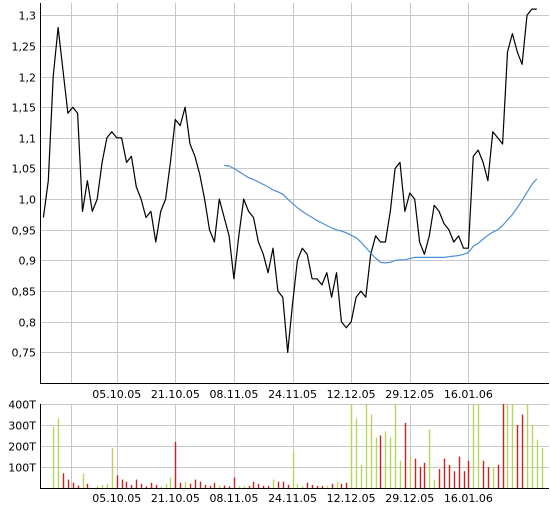  What do you see at coordinates (116, 394) in the screenshot?
I see `price-x-tick-label: 05.10.05` at bounding box center [116, 394].